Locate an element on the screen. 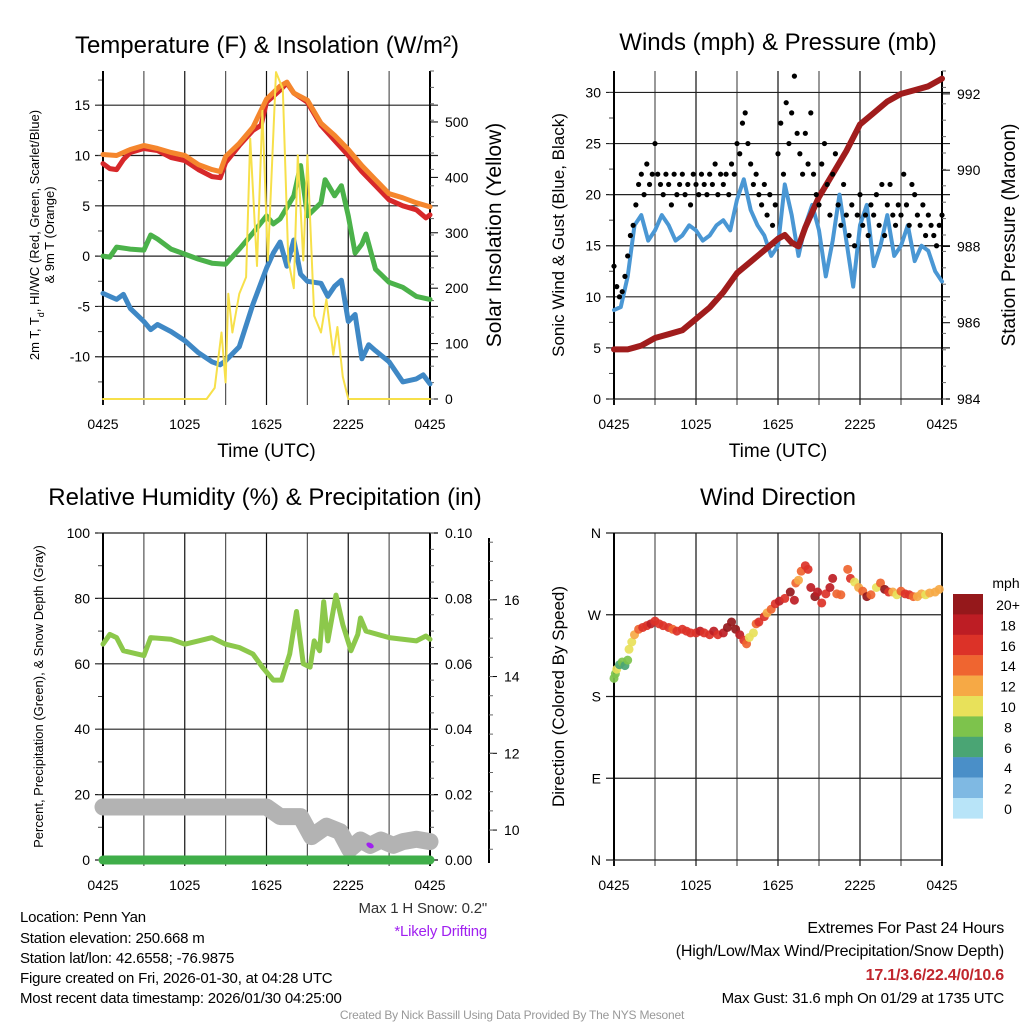 This screenshot has width=1024, height=1024. max-snow-text: Max 1 H Snow: 0.2" is located at coordinates (423, 908).